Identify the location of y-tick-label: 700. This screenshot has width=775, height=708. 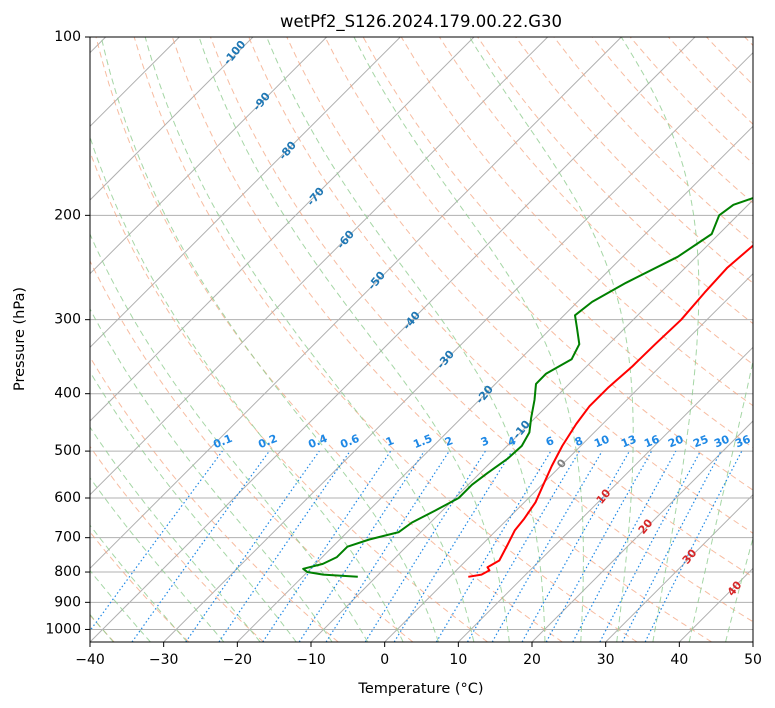
(67, 538).